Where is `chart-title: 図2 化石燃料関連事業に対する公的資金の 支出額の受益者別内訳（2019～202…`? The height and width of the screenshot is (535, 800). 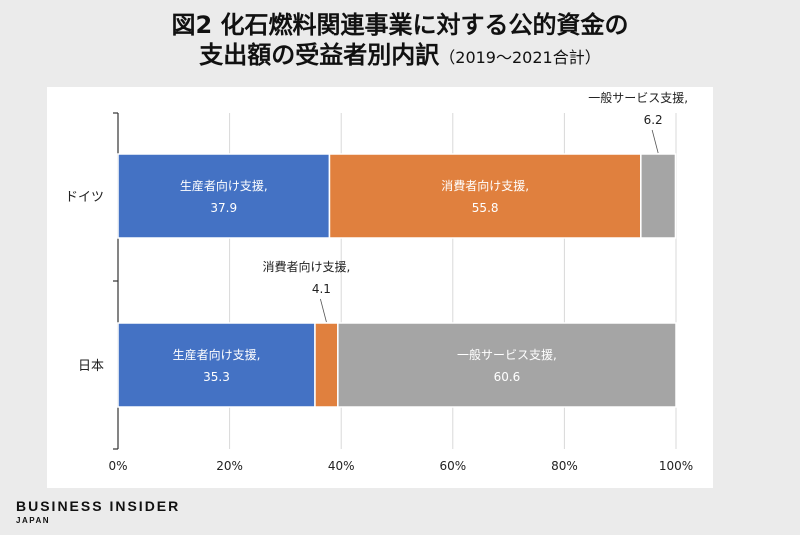 chart-title: 図2 化石燃料関連事業に対する公的資金の 支出額の受益者別内訳（2019～202… is located at coordinates (400, 41).